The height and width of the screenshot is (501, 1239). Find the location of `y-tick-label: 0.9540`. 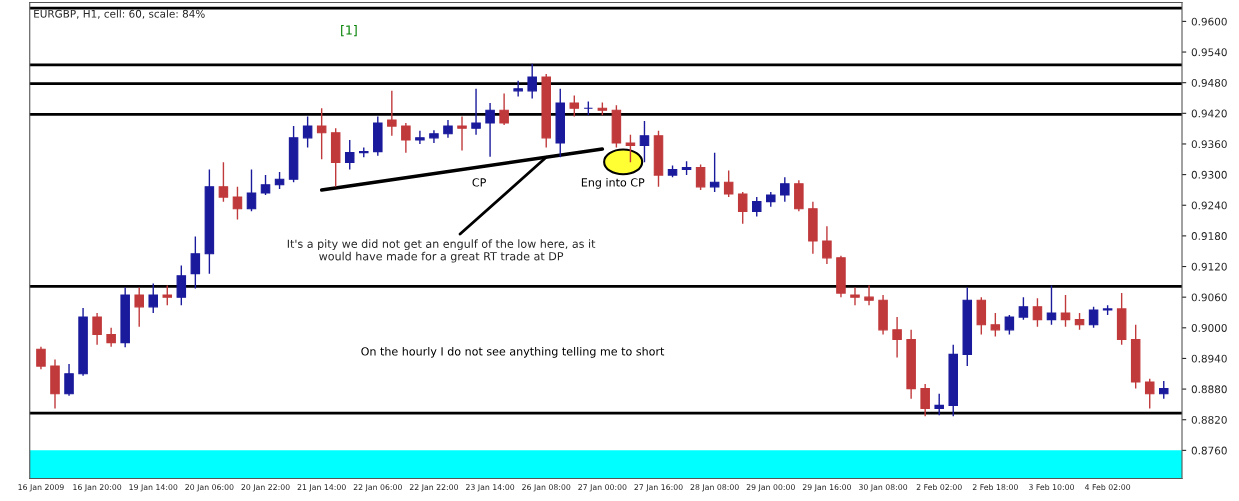

y-tick-label: 0.9540 is located at coordinates (1209, 52).